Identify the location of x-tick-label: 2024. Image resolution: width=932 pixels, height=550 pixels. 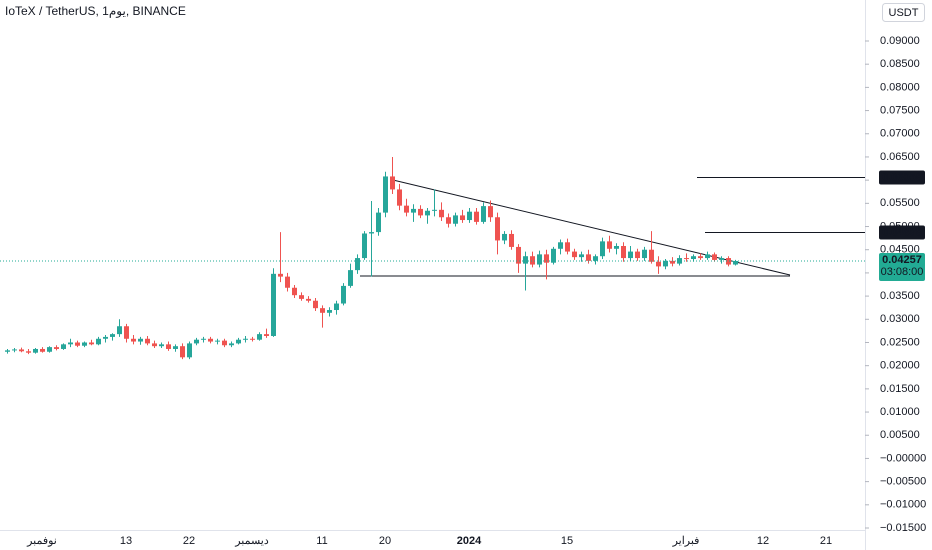
(469, 541).